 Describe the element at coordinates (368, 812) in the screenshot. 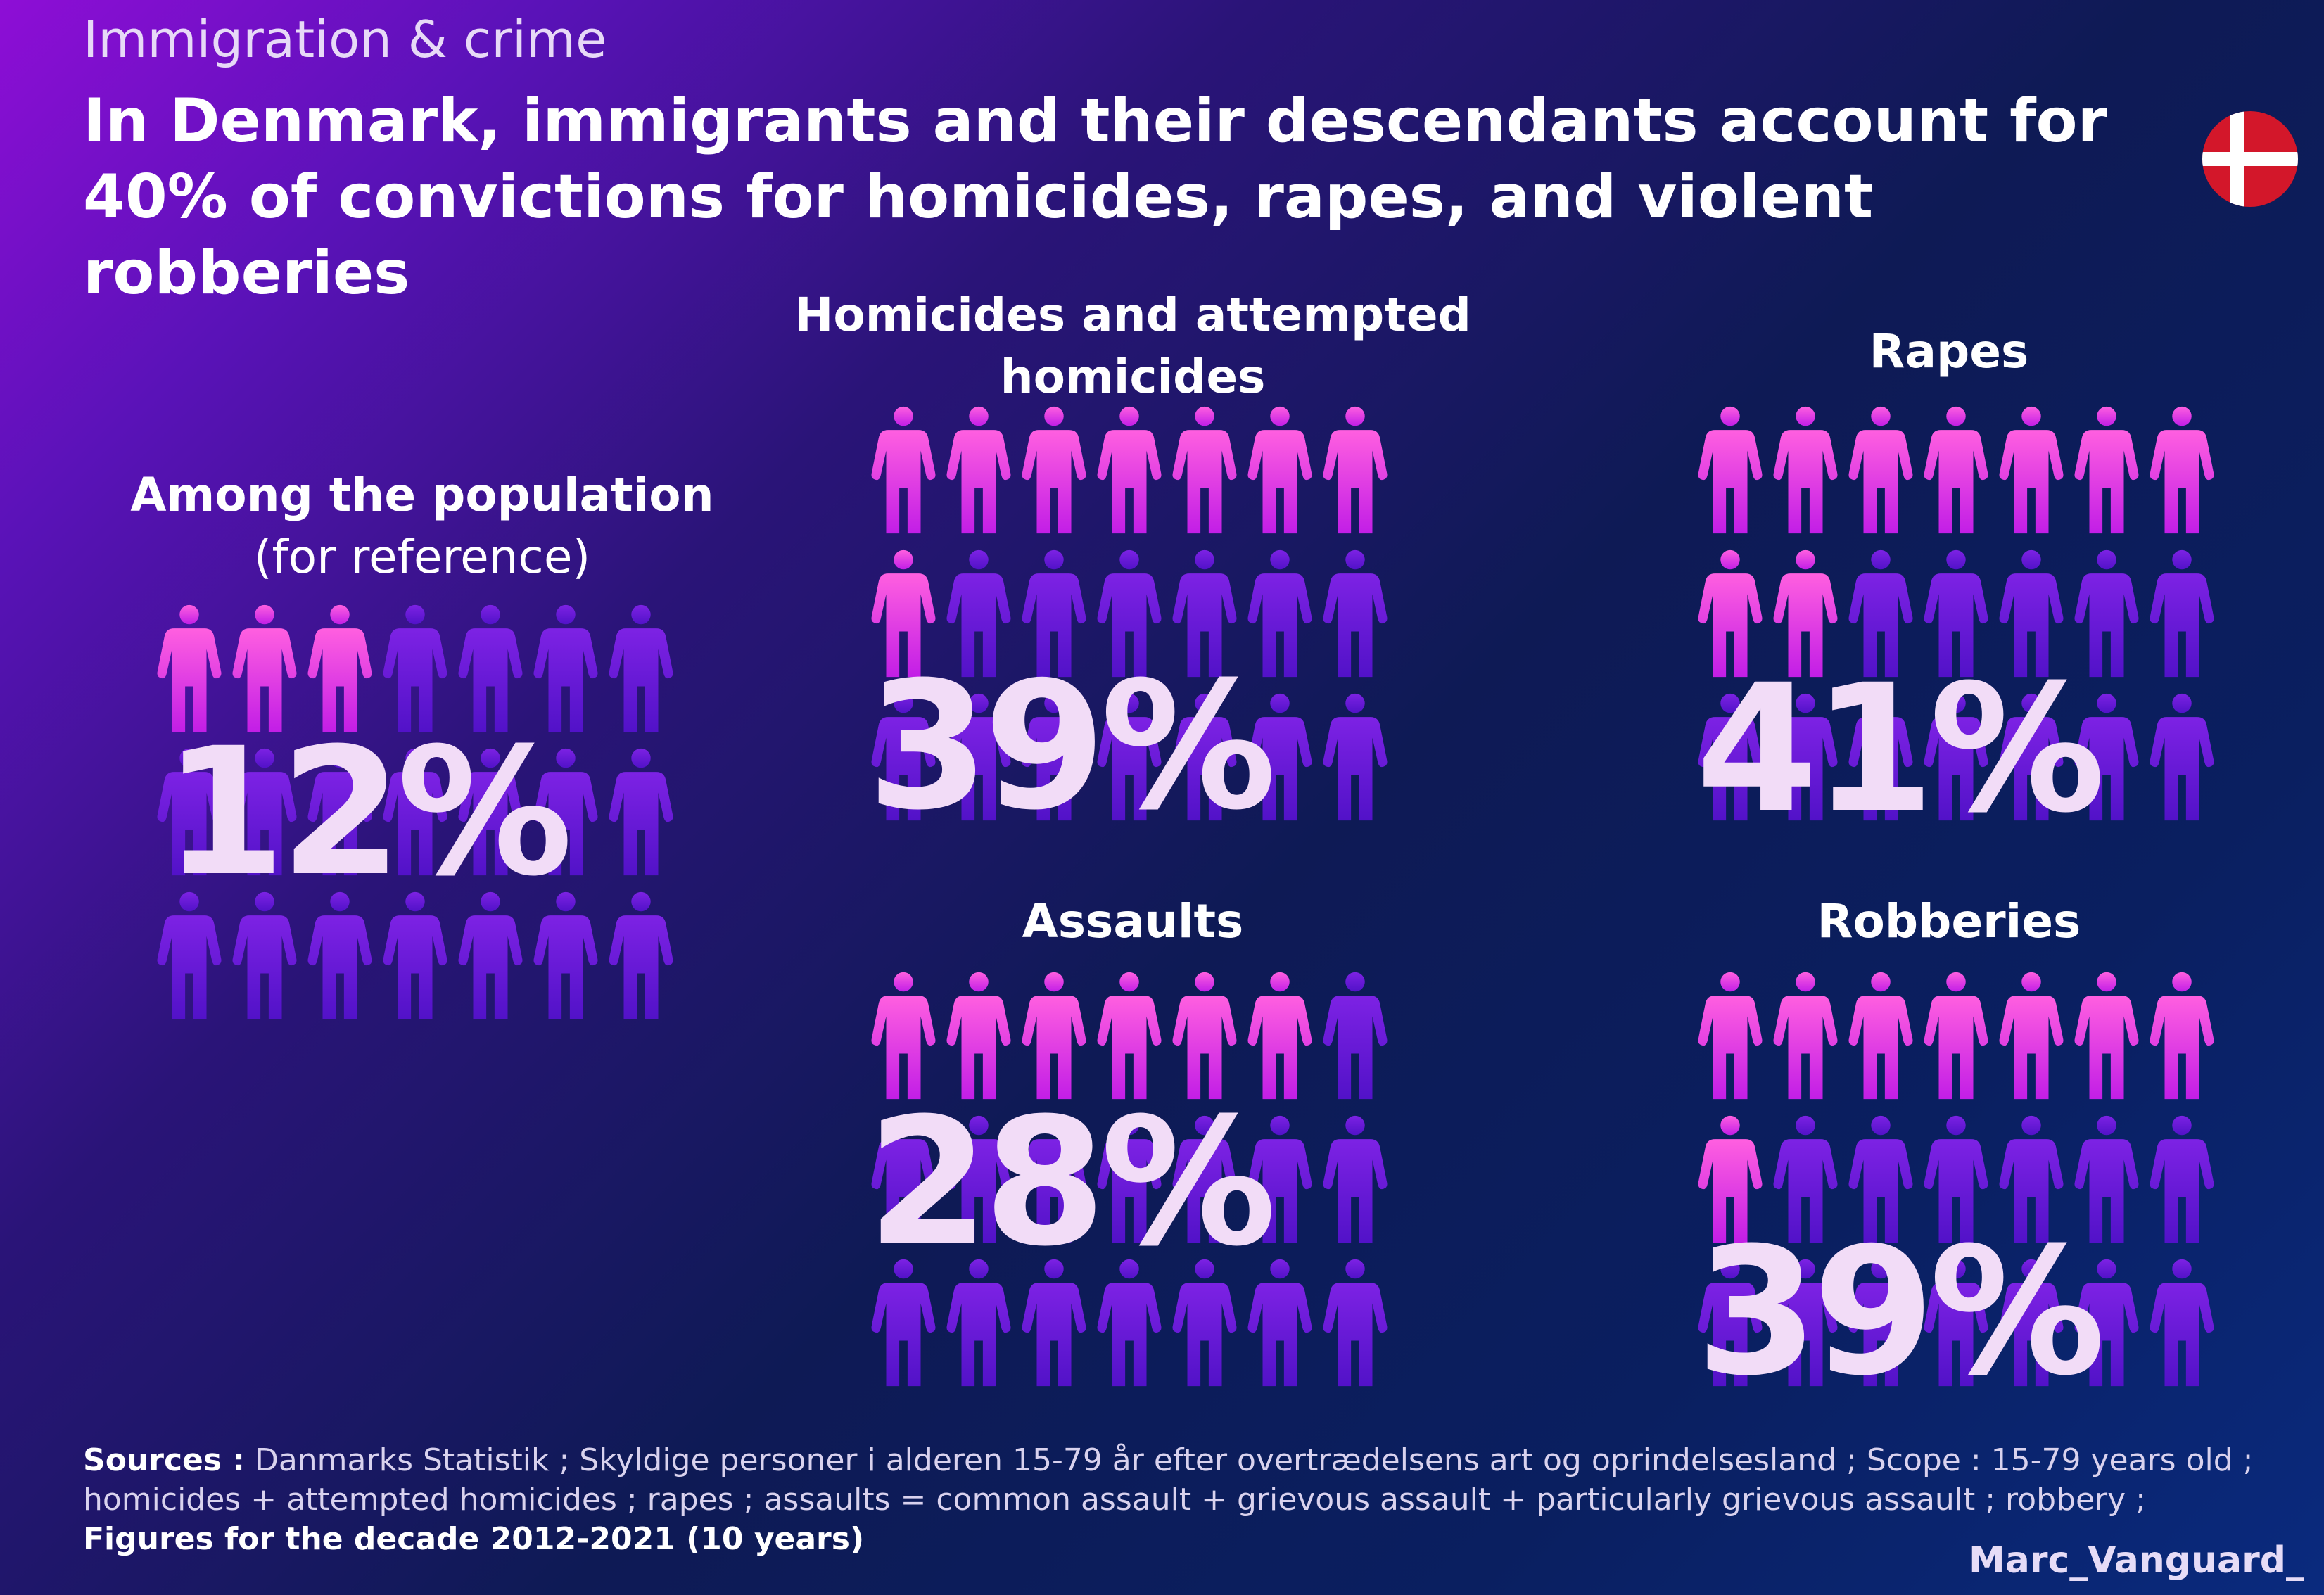

I see `population-percent: 12%` at that location.